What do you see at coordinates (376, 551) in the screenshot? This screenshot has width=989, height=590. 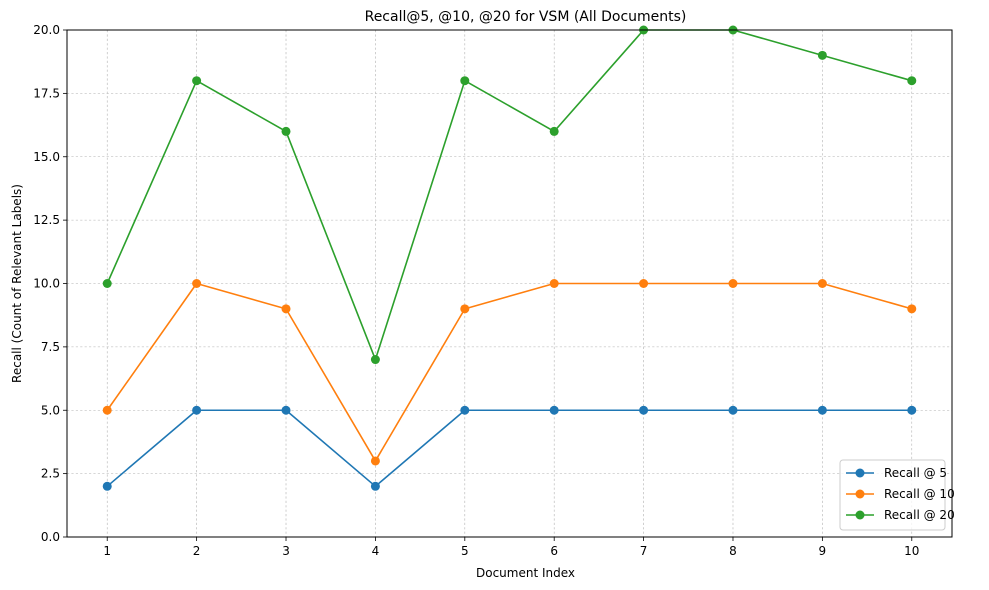 I see `x-tick-label: 4` at bounding box center [376, 551].